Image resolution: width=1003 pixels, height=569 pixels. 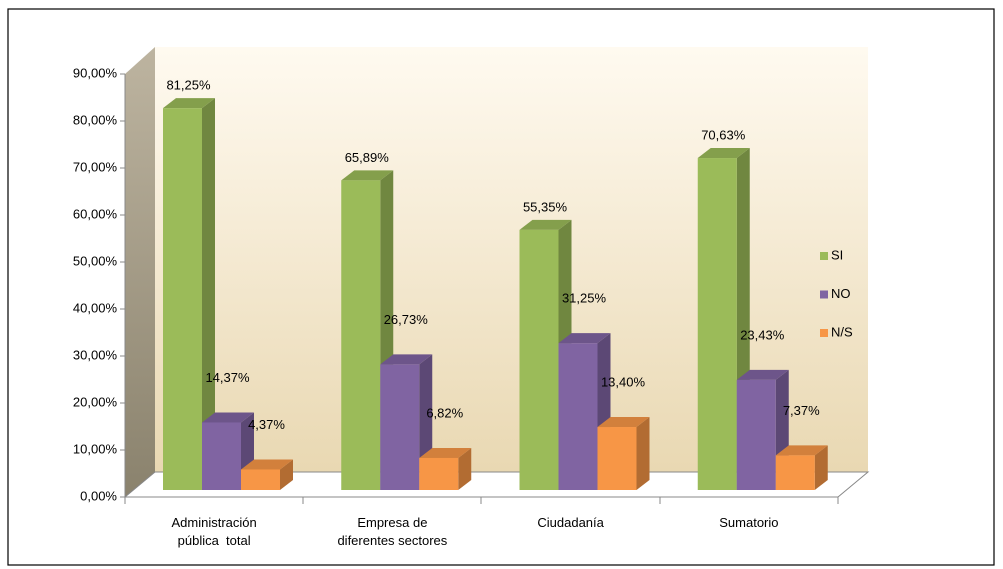 What do you see at coordinates (367, 157) in the screenshot?
I see `data-label: 65,89%` at bounding box center [367, 157].